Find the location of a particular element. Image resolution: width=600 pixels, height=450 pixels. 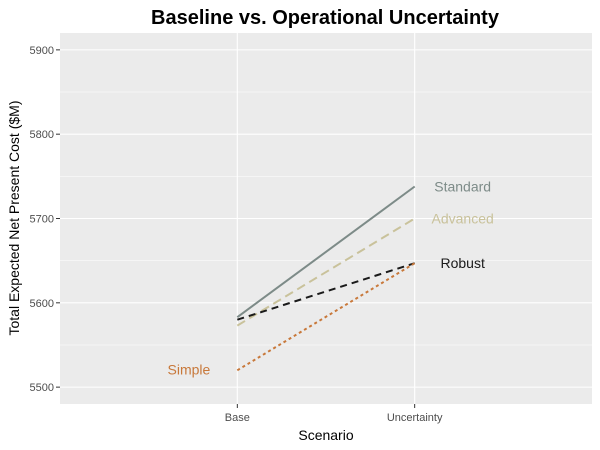

series-line-advanced is located at coordinates (326, 272).